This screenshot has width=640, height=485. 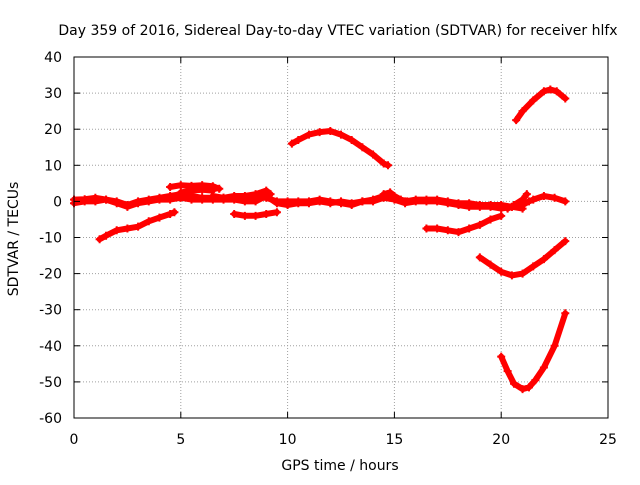 What do you see at coordinates (14, 239) in the screenshot?
I see `y-axis-label: SDTVAR / TECUs` at bounding box center [14, 239].